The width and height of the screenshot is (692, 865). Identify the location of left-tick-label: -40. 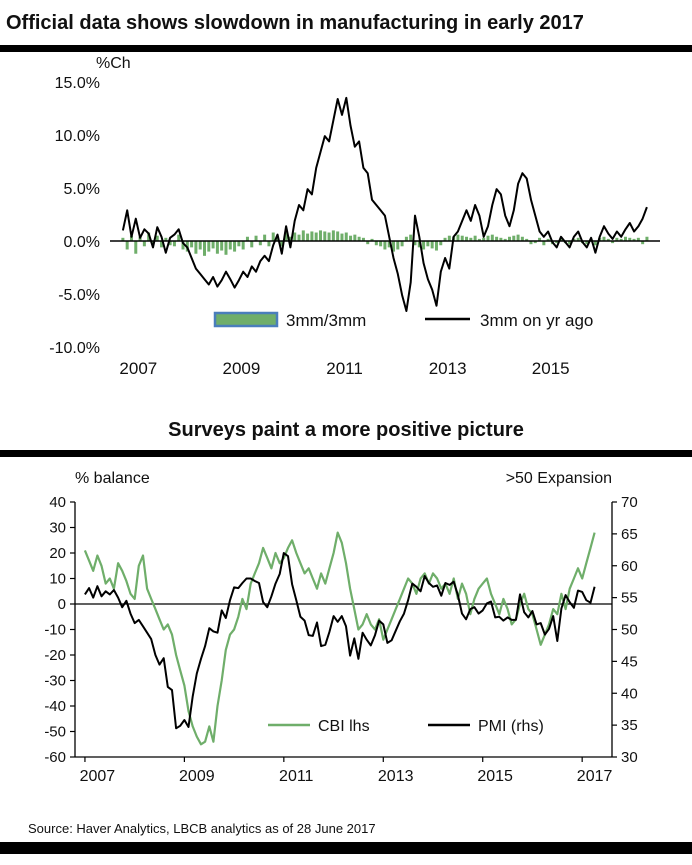
(55, 706).